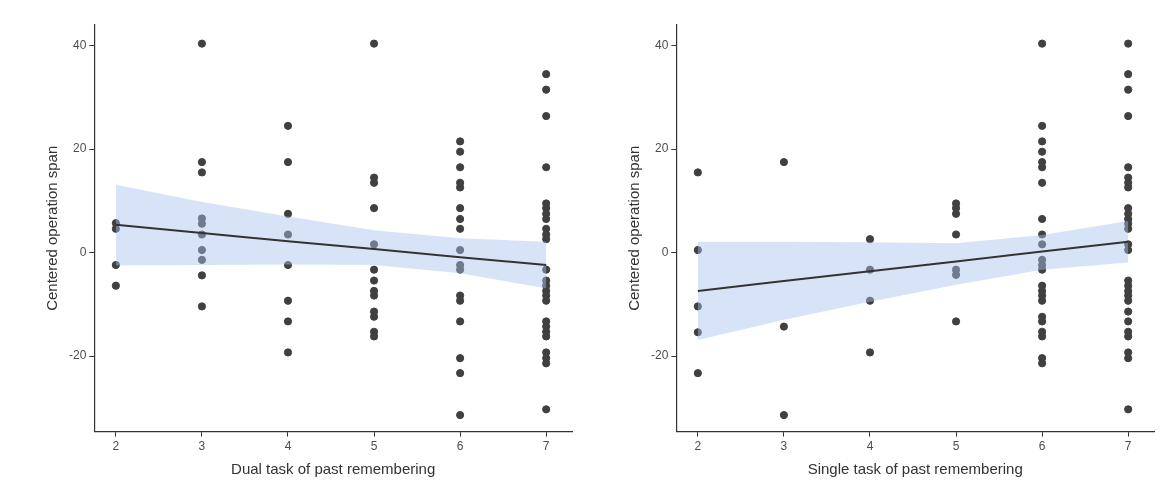 This screenshot has height=493, width=1165. I want to click on x-axis-title: Single task of past remembering, so click(915, 469).